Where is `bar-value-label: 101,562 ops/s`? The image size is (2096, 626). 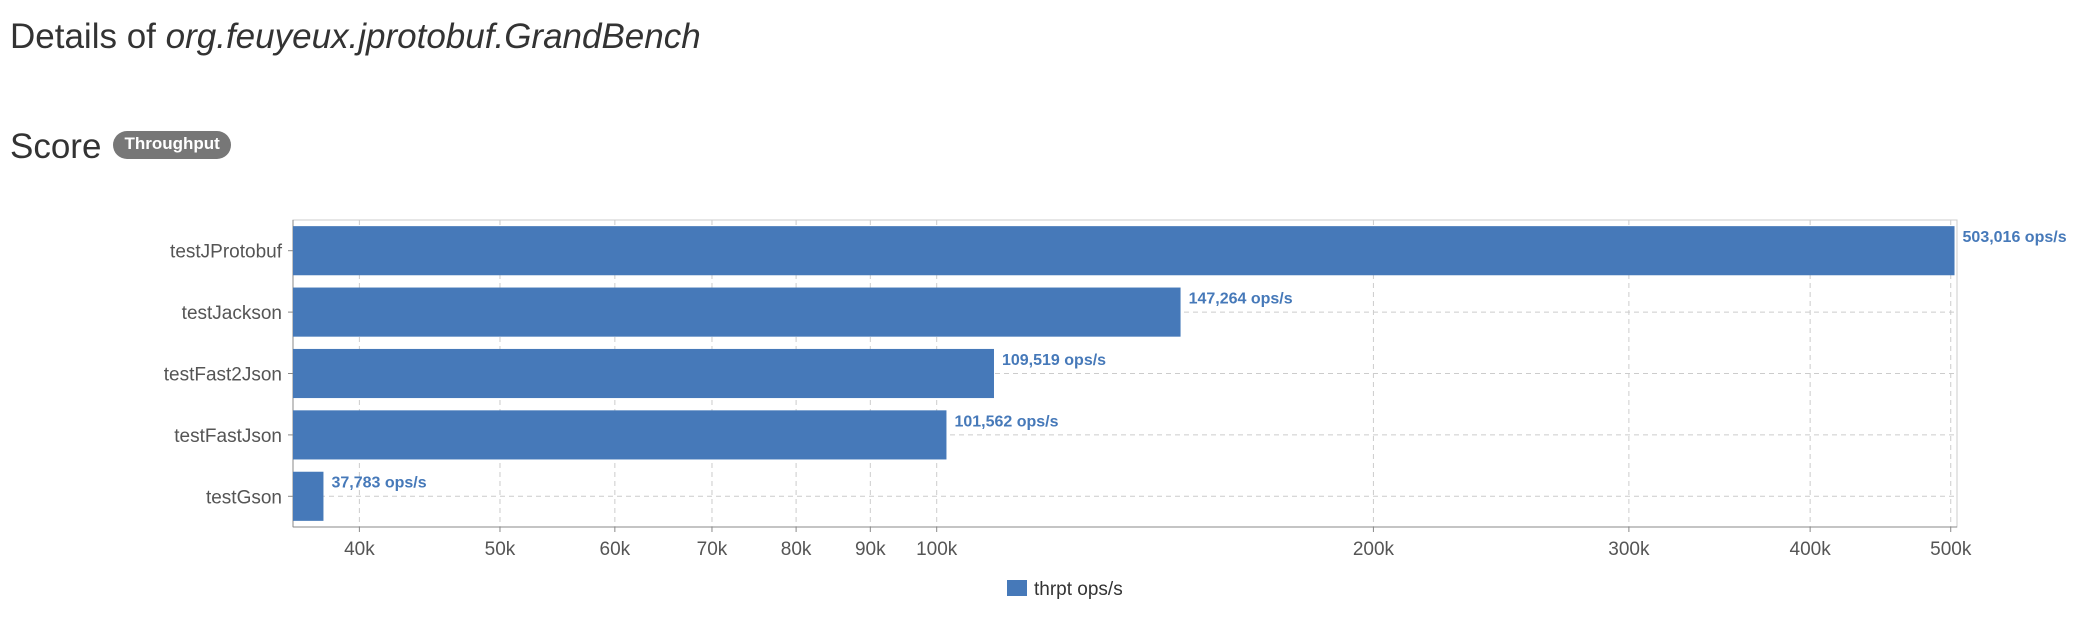 bar-value-label: 101,562 ops/s is located at coordinates (1006, 421).